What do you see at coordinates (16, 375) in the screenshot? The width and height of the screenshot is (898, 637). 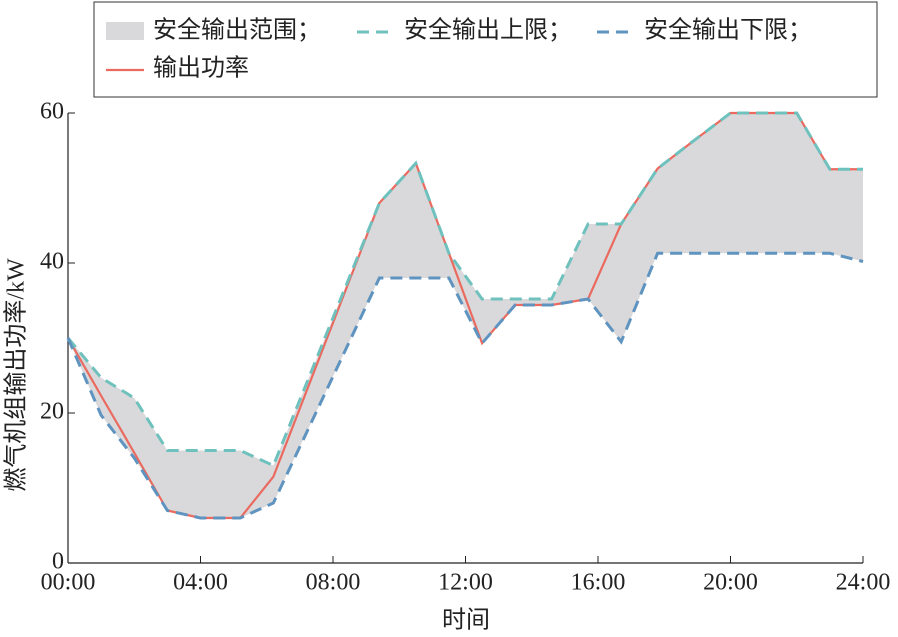 I see `y-axis-label: 燃气机组输出功率/kW` at bounding box center [16, 375].